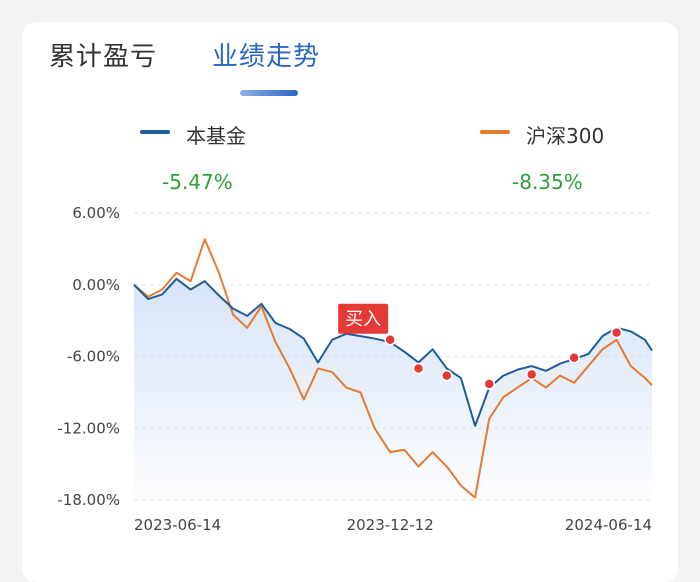 The width and height of the screenshot is (700, 582). What do you see at coordinates (495, 132) in the screenshot?
I see `index-line-swatch` at bounding box center [495, 132].